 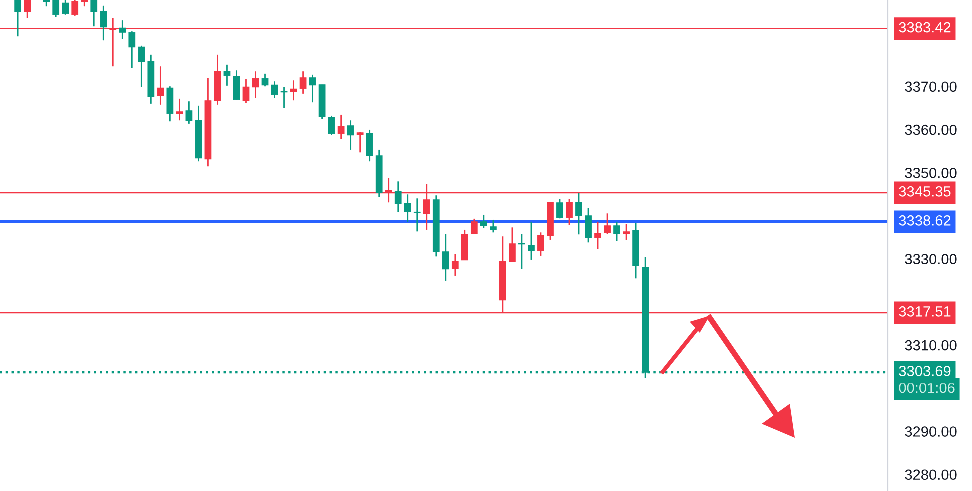 I want to click on y-tick-label: 3280.00, so click(x=931, y=475).